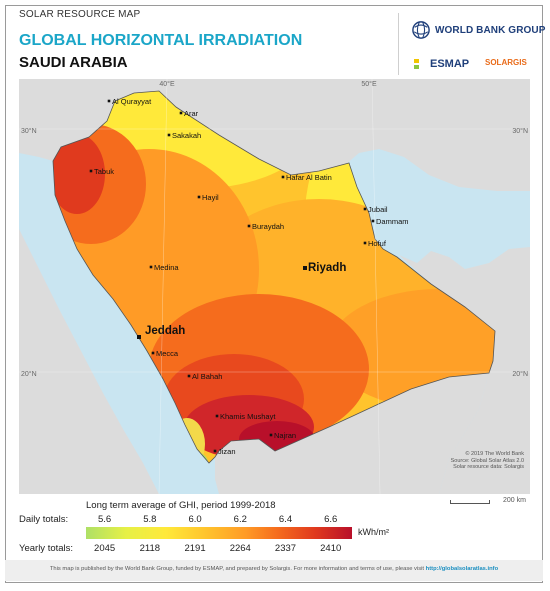 The width and height of the screenshot is (550, 591). I want to click on daily-value: 6.0, so click(195, 519).